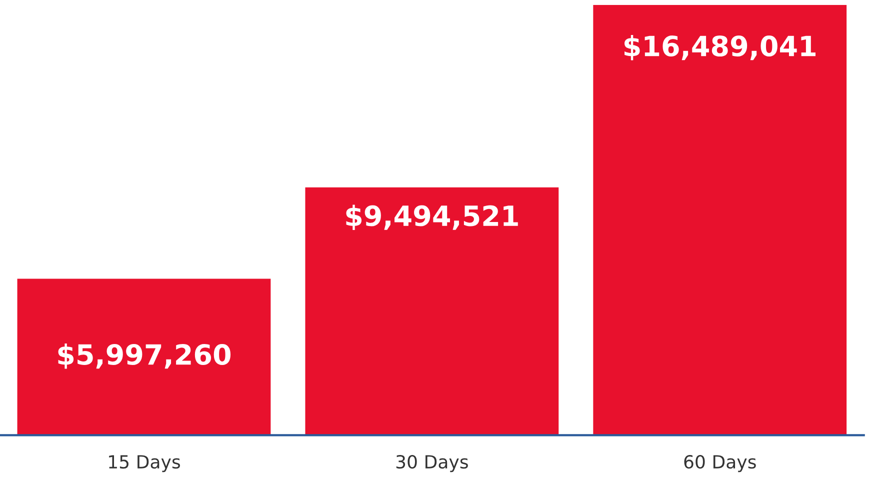 This screenshot has width=886, height=489. Describe the element at coordinates (432, 217) in the screenshot. I see `data-label: $9,494,521` at that location.